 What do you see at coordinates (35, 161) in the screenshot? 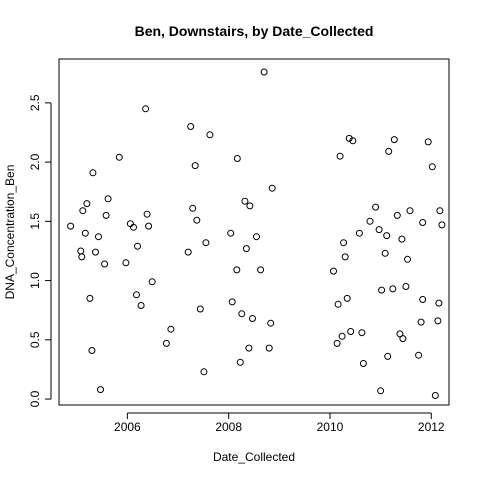
I see `y-tick-label: 2.0` at bounding box center [35, 161].